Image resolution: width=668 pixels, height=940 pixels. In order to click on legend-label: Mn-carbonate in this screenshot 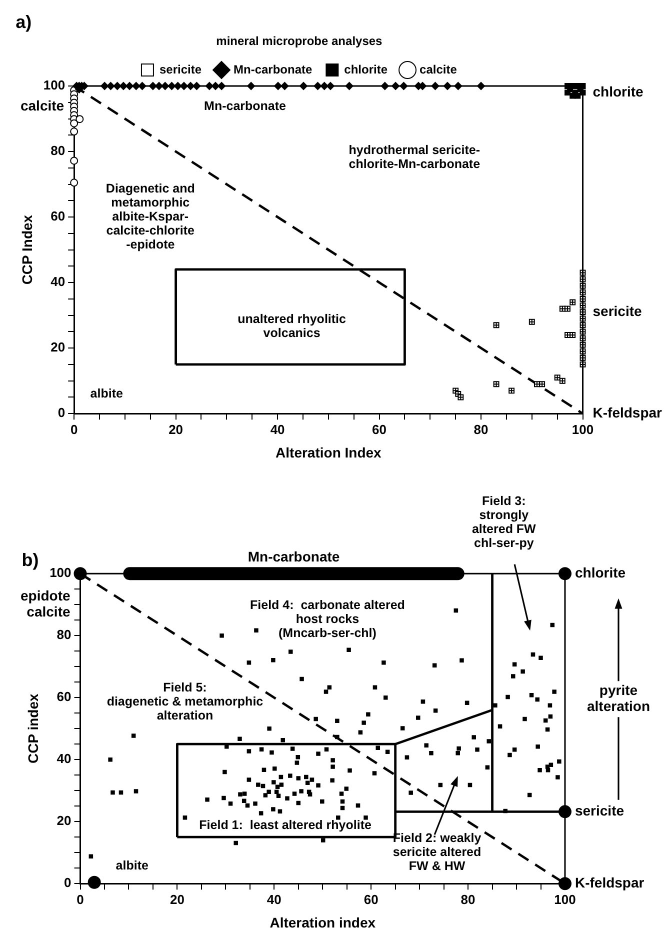, I will do `click(273, 69)`.